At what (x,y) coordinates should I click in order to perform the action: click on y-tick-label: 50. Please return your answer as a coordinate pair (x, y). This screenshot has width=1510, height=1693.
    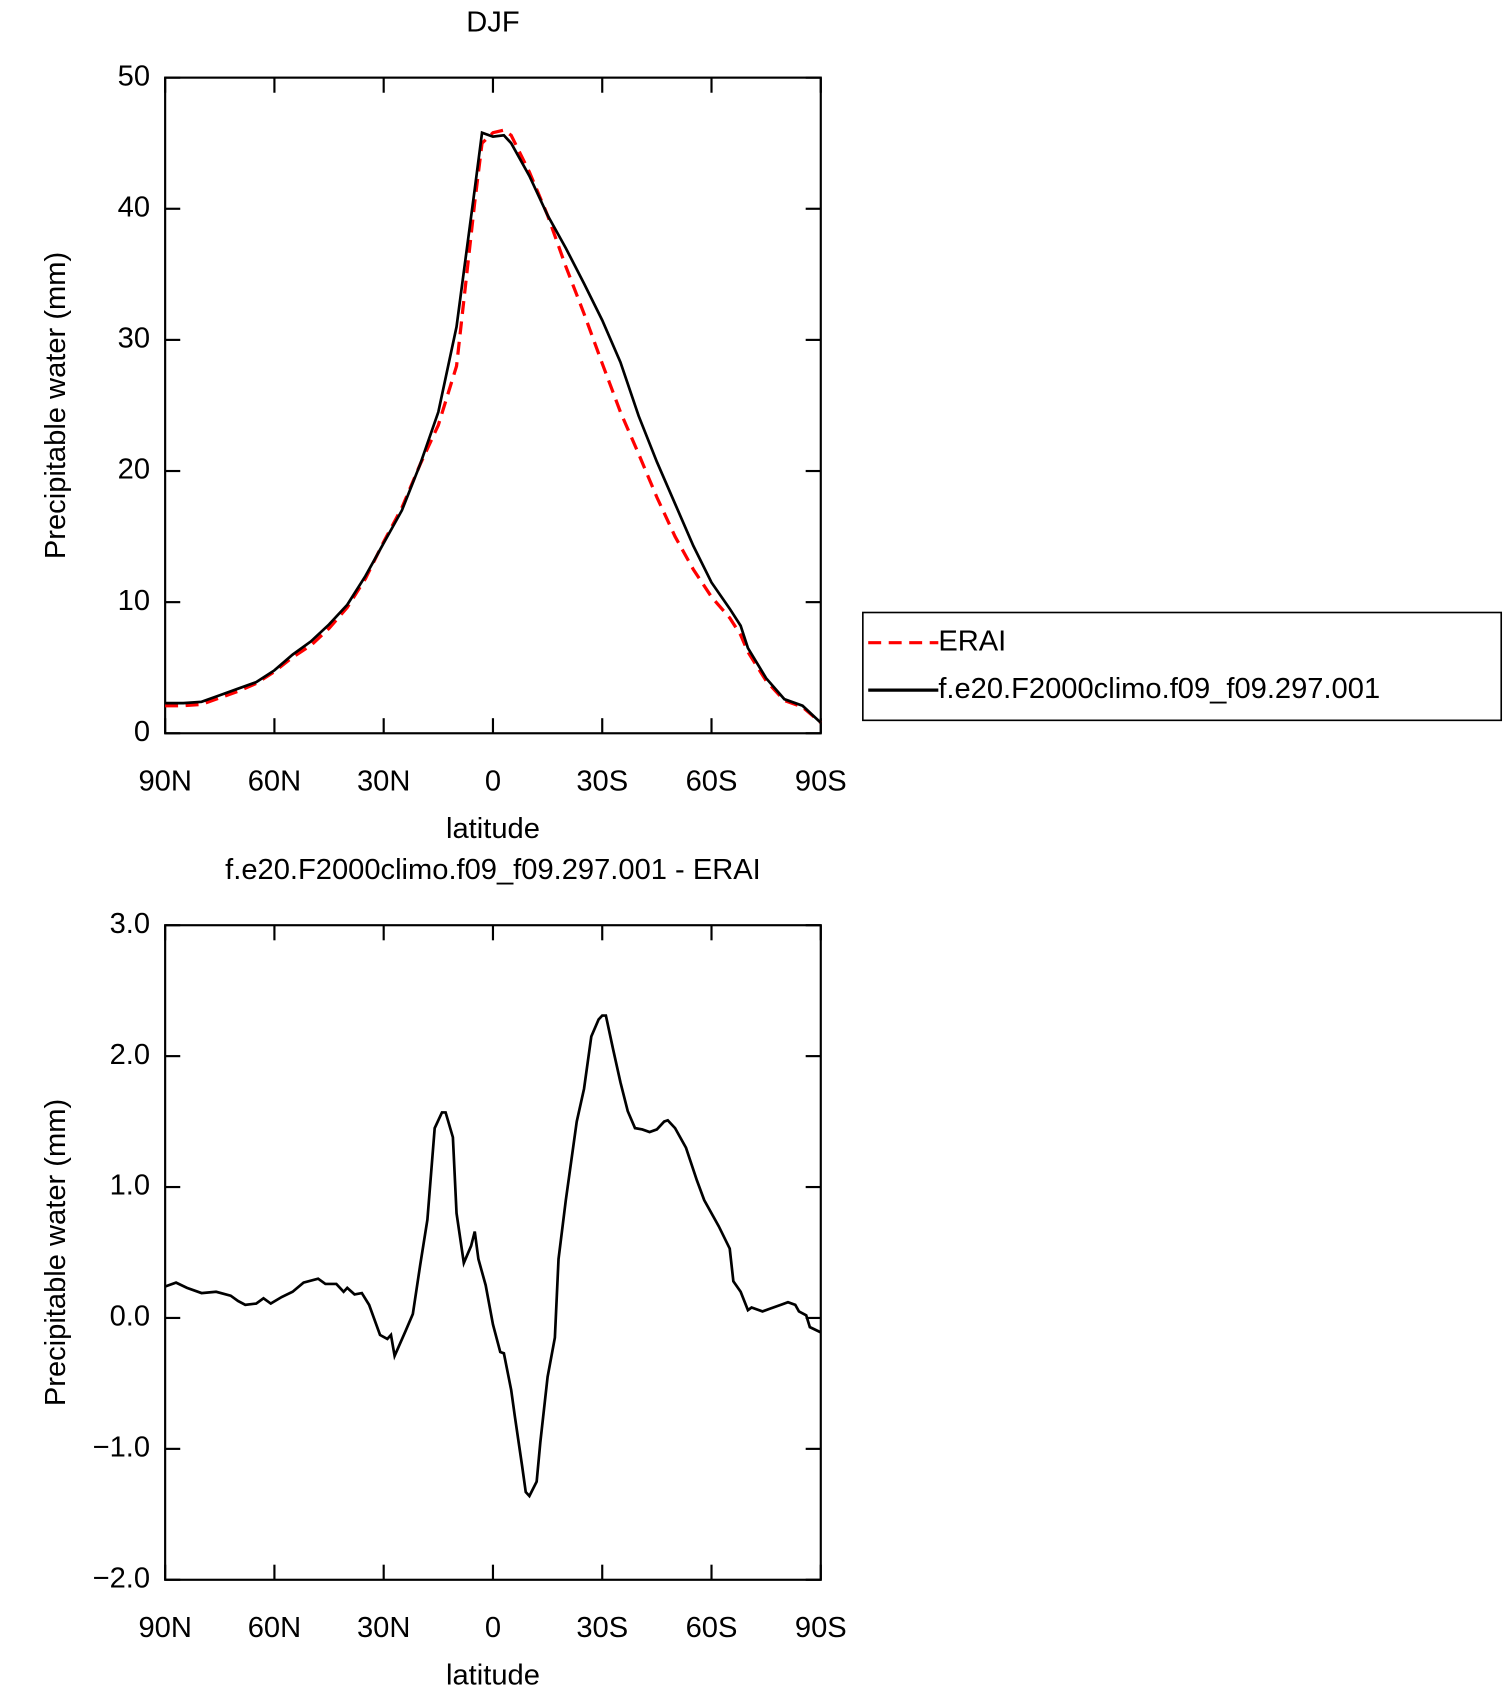
    Looking at the image, I should click on (134, 76).